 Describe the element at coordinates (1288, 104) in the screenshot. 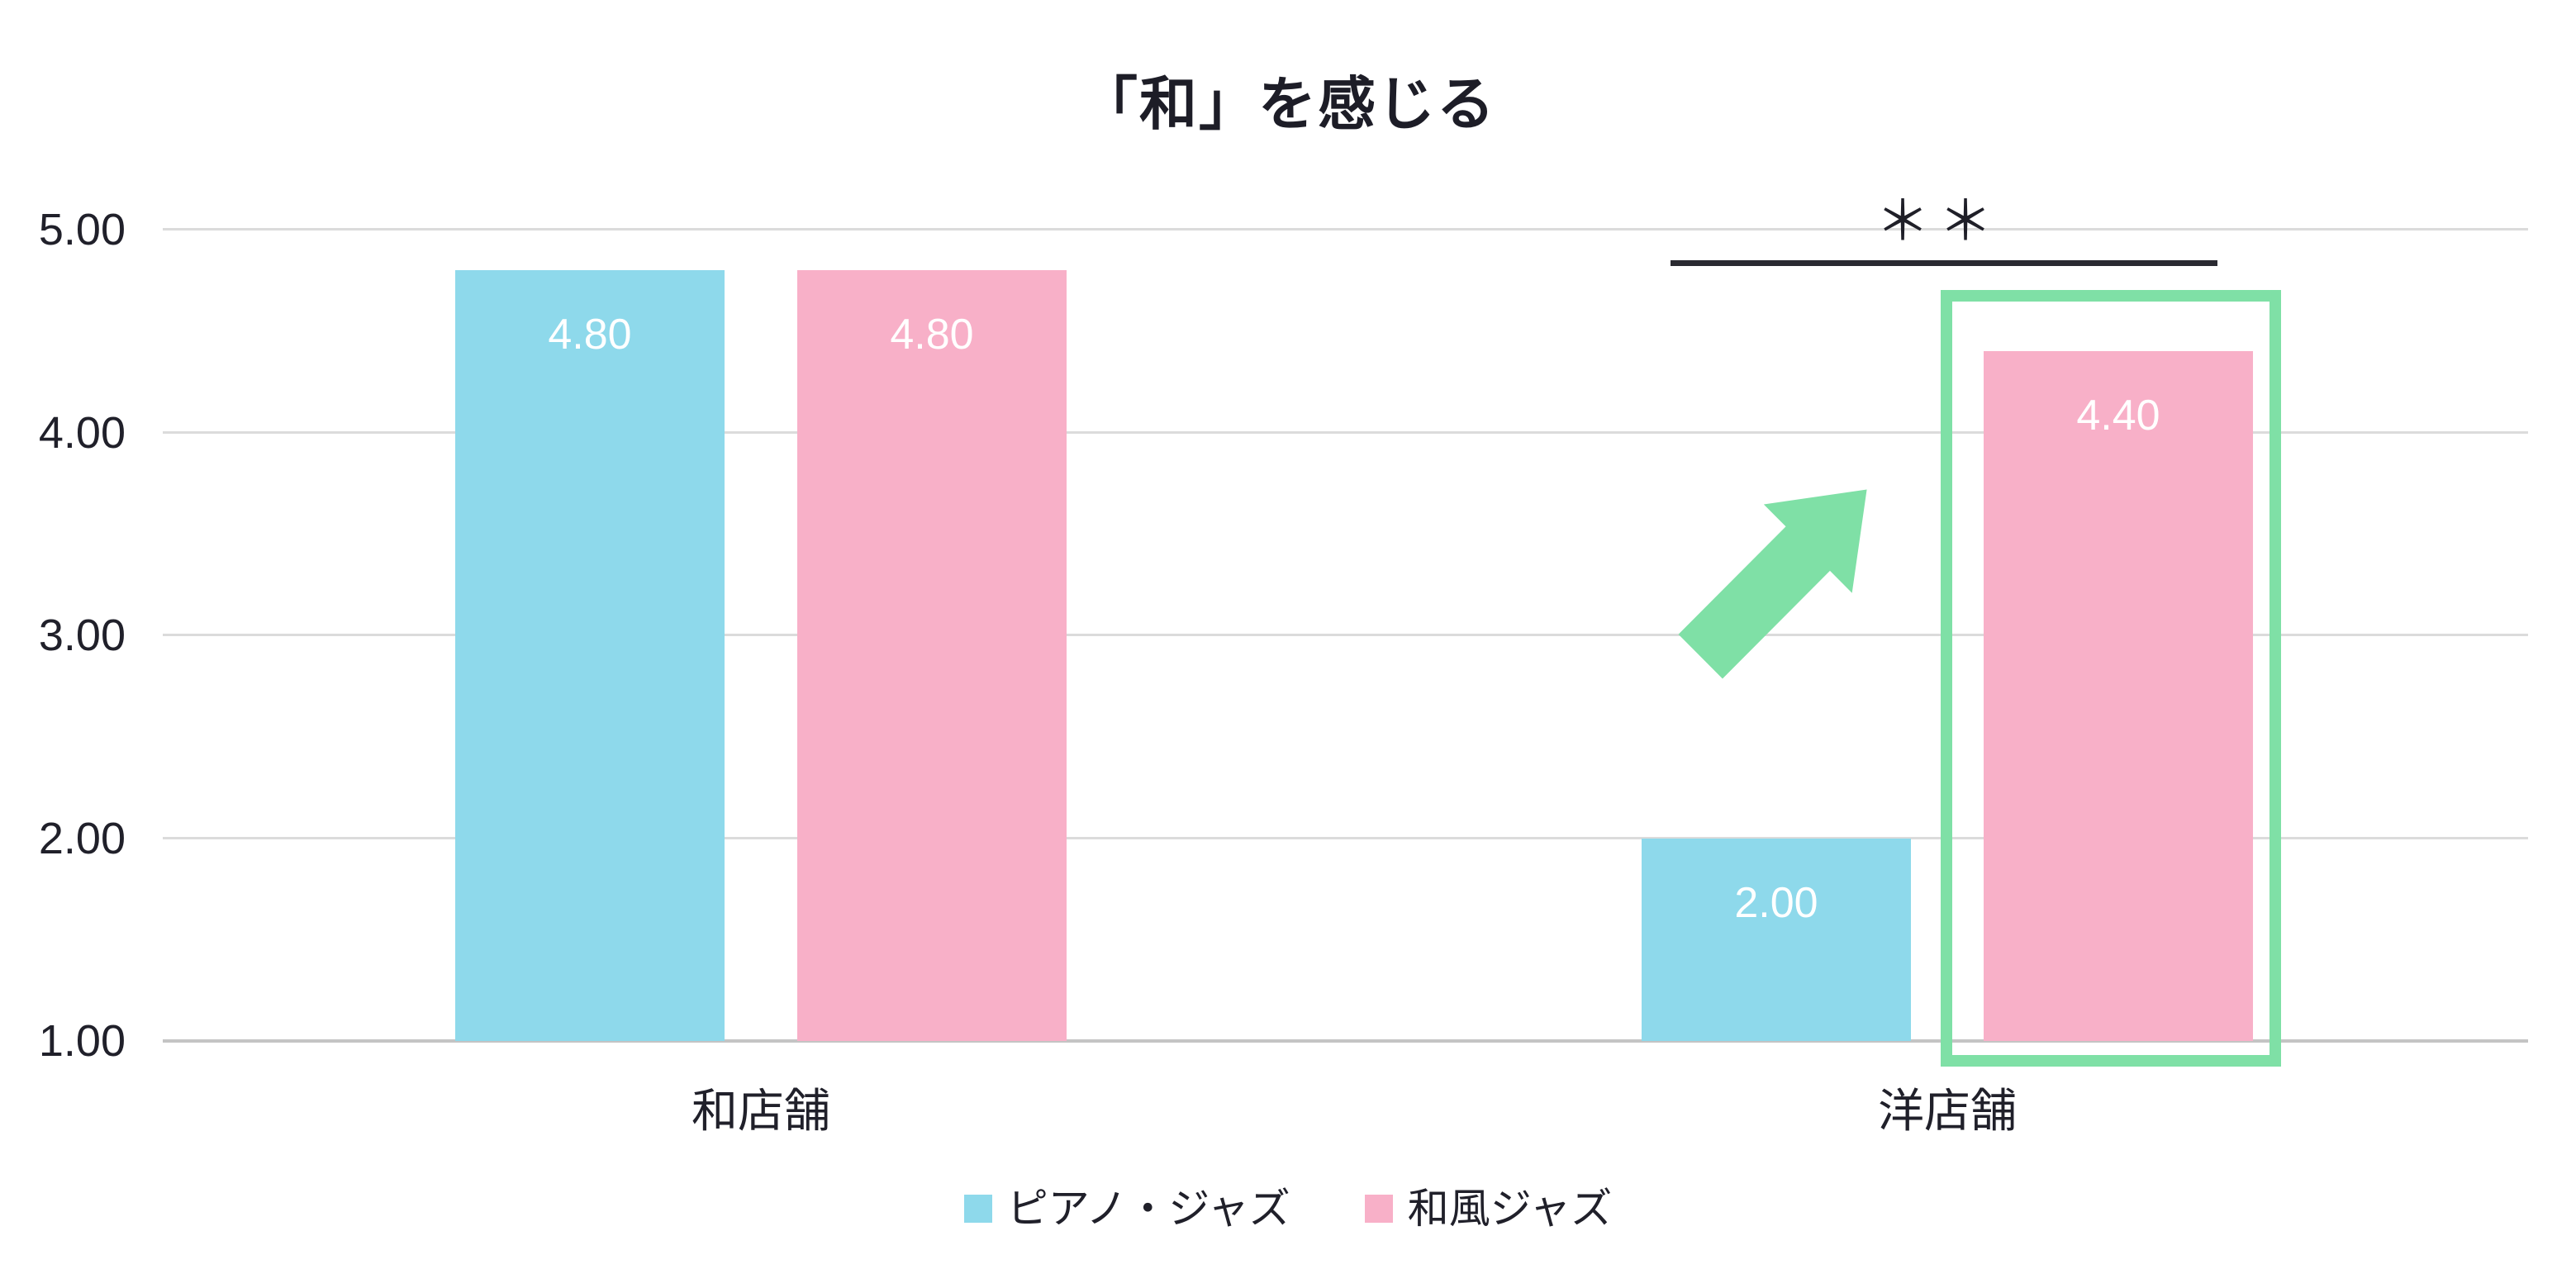

I see `chart-title: 「和」を感じる` at that location.